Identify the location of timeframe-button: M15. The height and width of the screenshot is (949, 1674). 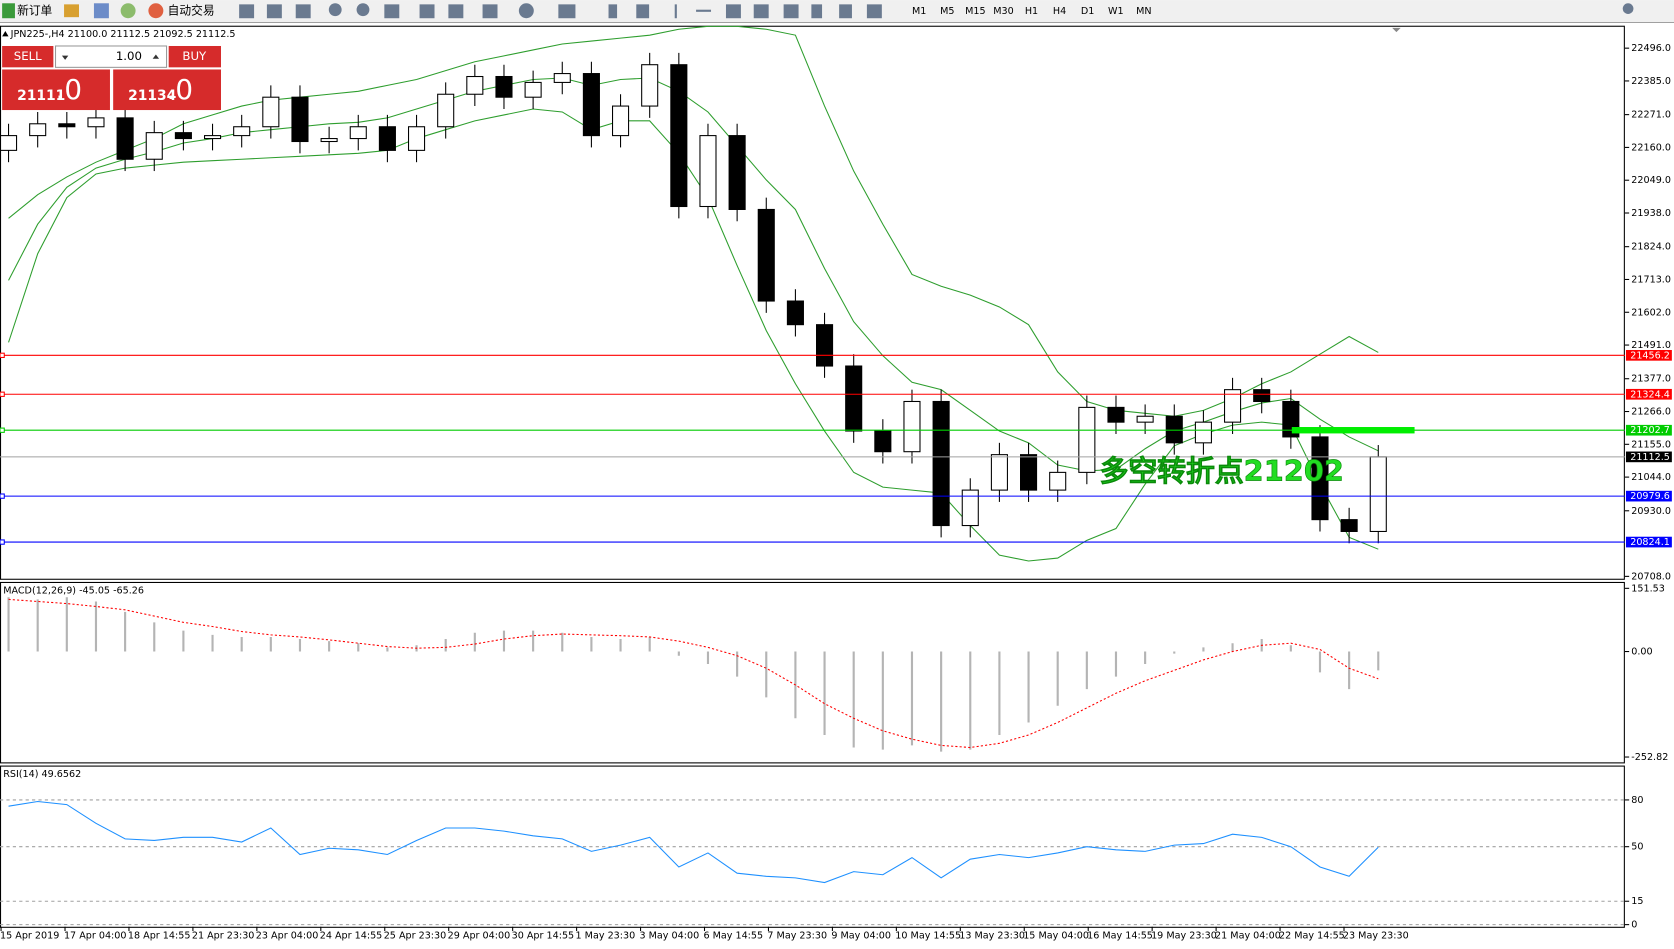
(975, 11).